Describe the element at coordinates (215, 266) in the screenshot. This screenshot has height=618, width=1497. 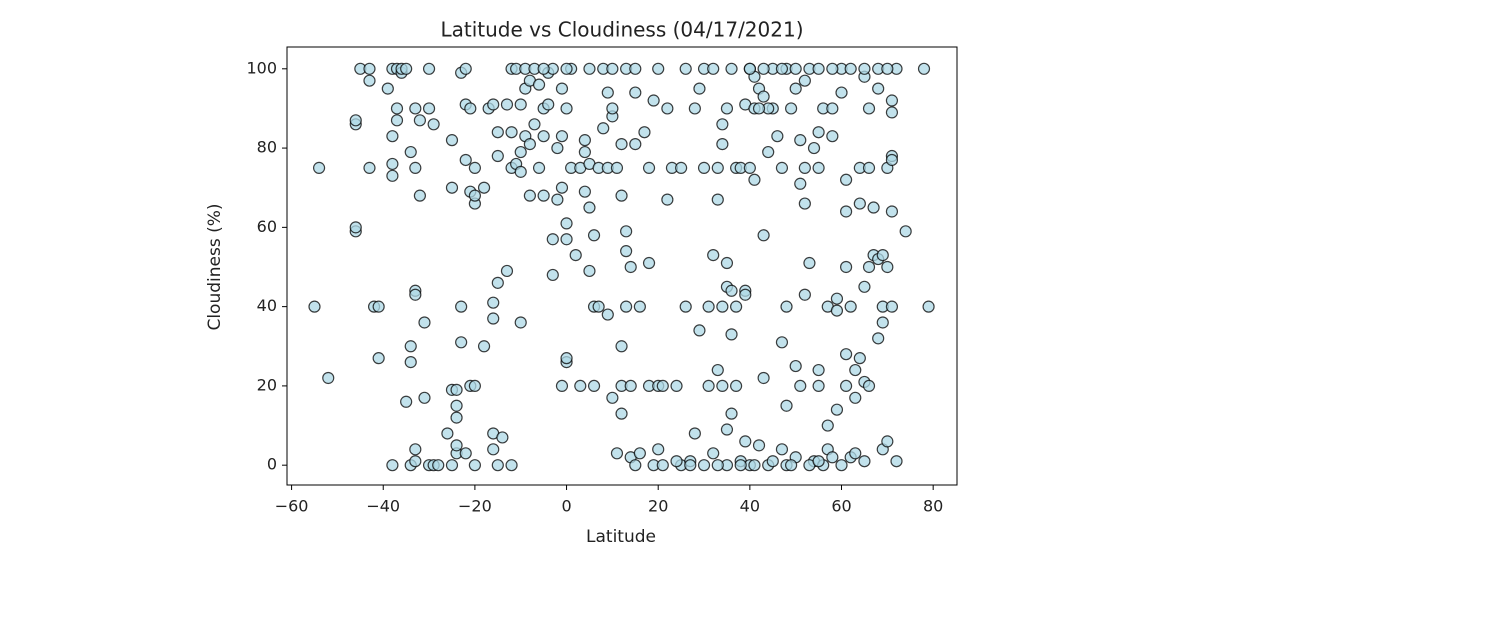
I see `y-axis-label: Cloudiness (%)` at that location.